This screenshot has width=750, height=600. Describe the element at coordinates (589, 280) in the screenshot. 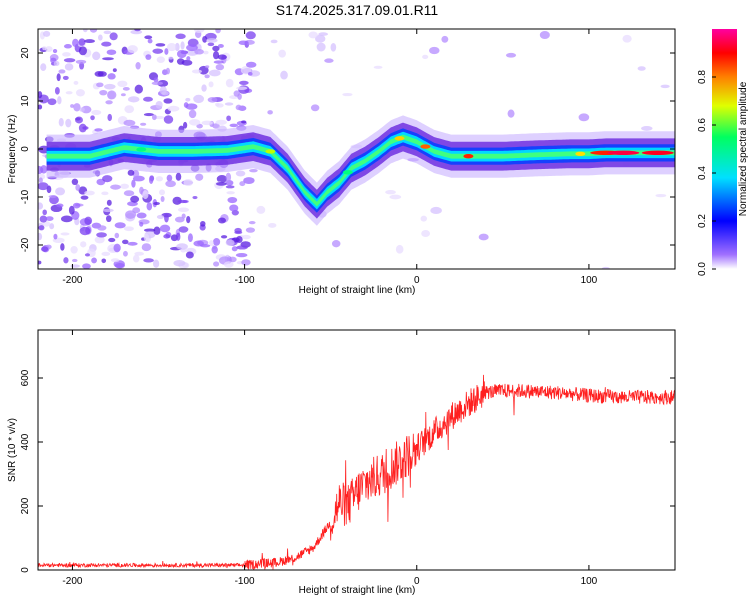

I see `spectrogram-xtick-label-3: 100` at that location.